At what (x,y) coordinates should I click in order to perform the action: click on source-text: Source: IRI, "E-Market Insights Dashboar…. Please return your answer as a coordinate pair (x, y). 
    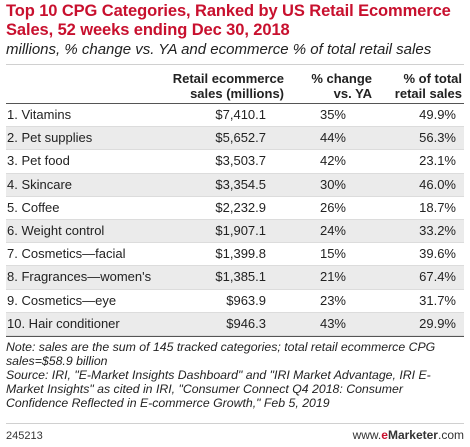
    Looking at the image, I should click on (218, 388).